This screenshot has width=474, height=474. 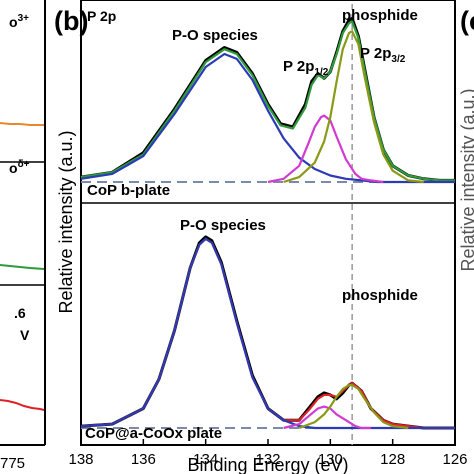 I want to click on panel-b-x-ticks: 138 136 134 132 130 128 126, so click(x=268, y=453).